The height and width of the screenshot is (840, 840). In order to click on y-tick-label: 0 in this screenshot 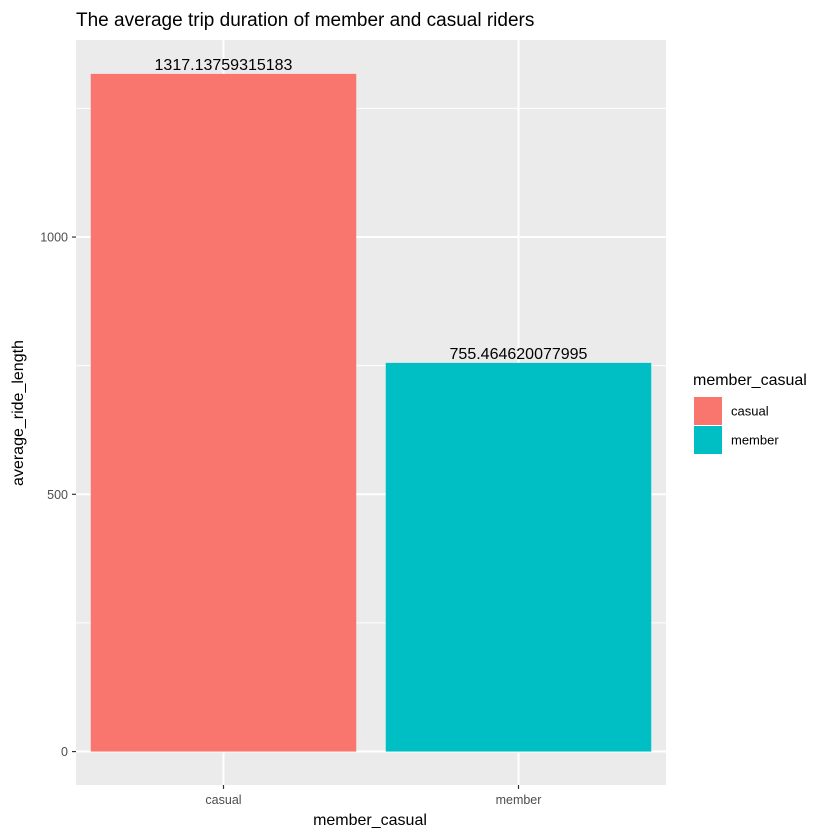, I will do `click(64, 752)`.